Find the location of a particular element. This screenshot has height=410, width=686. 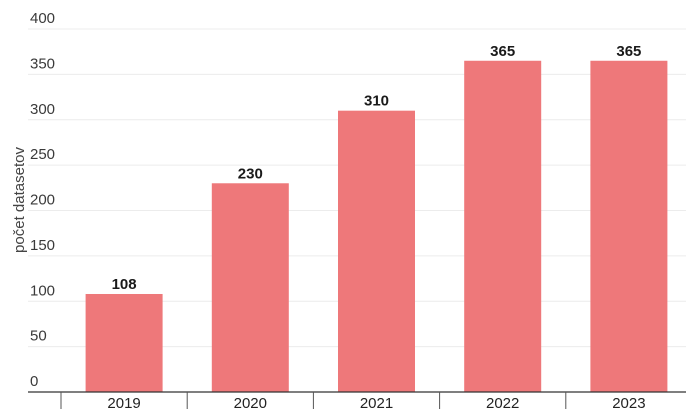

y-axis-ticks: 0 50 100 150 200 250 300 350 400 is located at coordinates (42, 200).